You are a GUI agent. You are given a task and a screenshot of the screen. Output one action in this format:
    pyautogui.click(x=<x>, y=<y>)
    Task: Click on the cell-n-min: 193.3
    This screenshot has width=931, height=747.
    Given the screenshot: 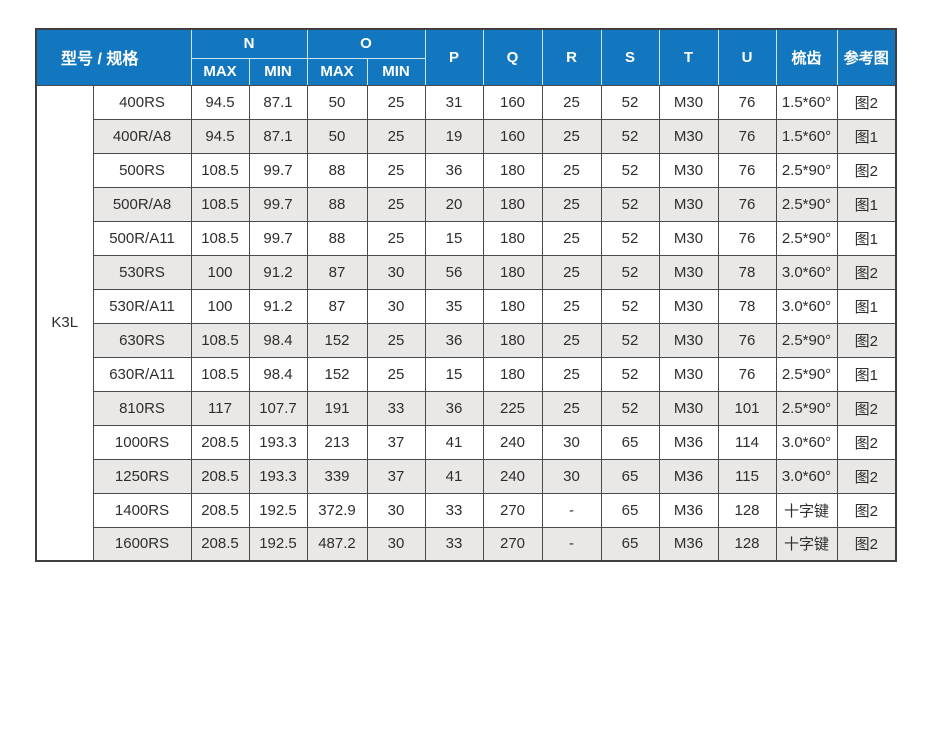 What is the action you would take?
    pyautogui.click(x=278, y=476)
    